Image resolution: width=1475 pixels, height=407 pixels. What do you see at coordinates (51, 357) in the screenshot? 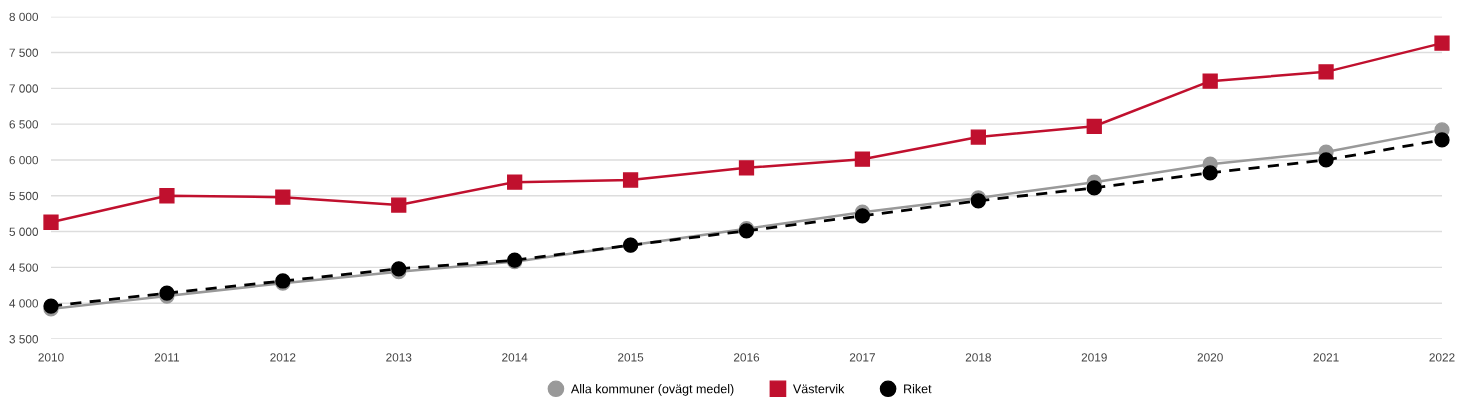
I see `x-tick-label: 2010` at bounding box center [51, 357].